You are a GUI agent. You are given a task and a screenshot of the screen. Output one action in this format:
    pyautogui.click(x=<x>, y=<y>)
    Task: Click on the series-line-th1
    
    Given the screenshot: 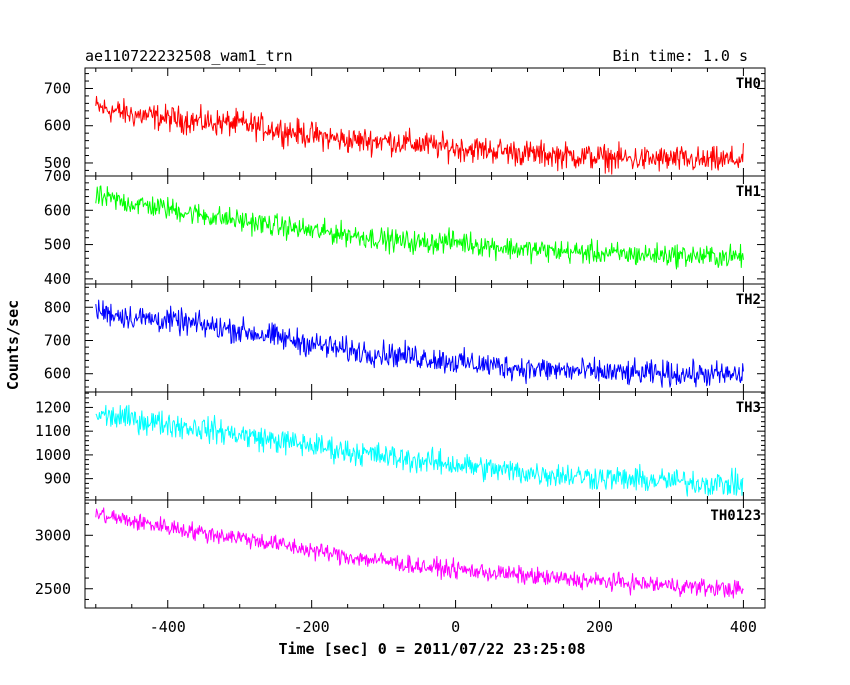 What is the action you would take?
    pyautogui.click(x=419, y=227)
    